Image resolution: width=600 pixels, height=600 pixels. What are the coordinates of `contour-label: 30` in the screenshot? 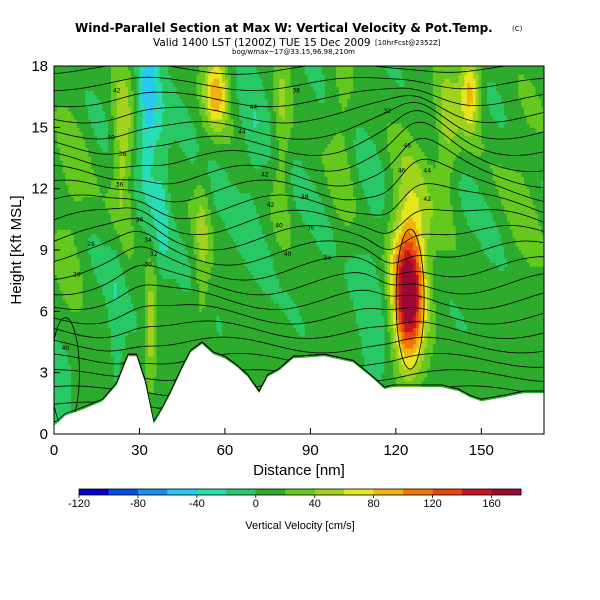 It's located at (148, 264).